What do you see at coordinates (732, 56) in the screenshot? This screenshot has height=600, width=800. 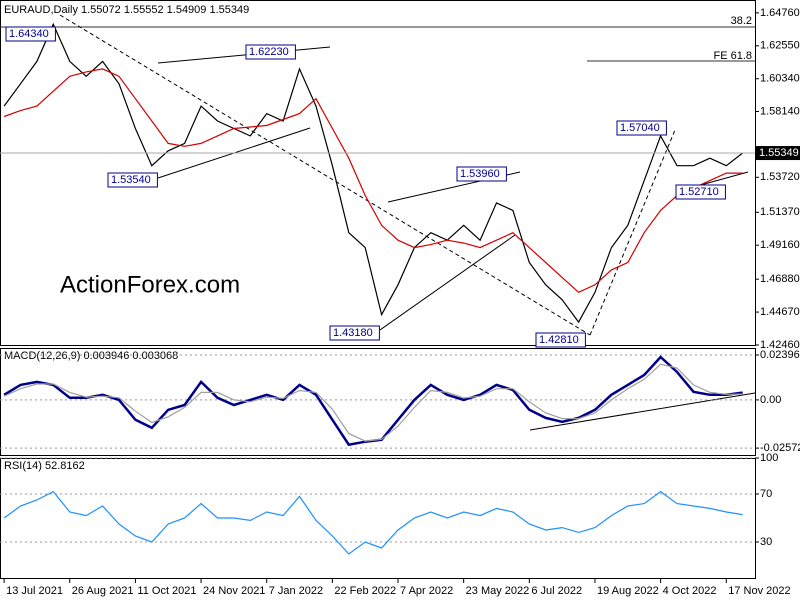 I see `annotation: FE 61.8` at bounding box center [732, 56].